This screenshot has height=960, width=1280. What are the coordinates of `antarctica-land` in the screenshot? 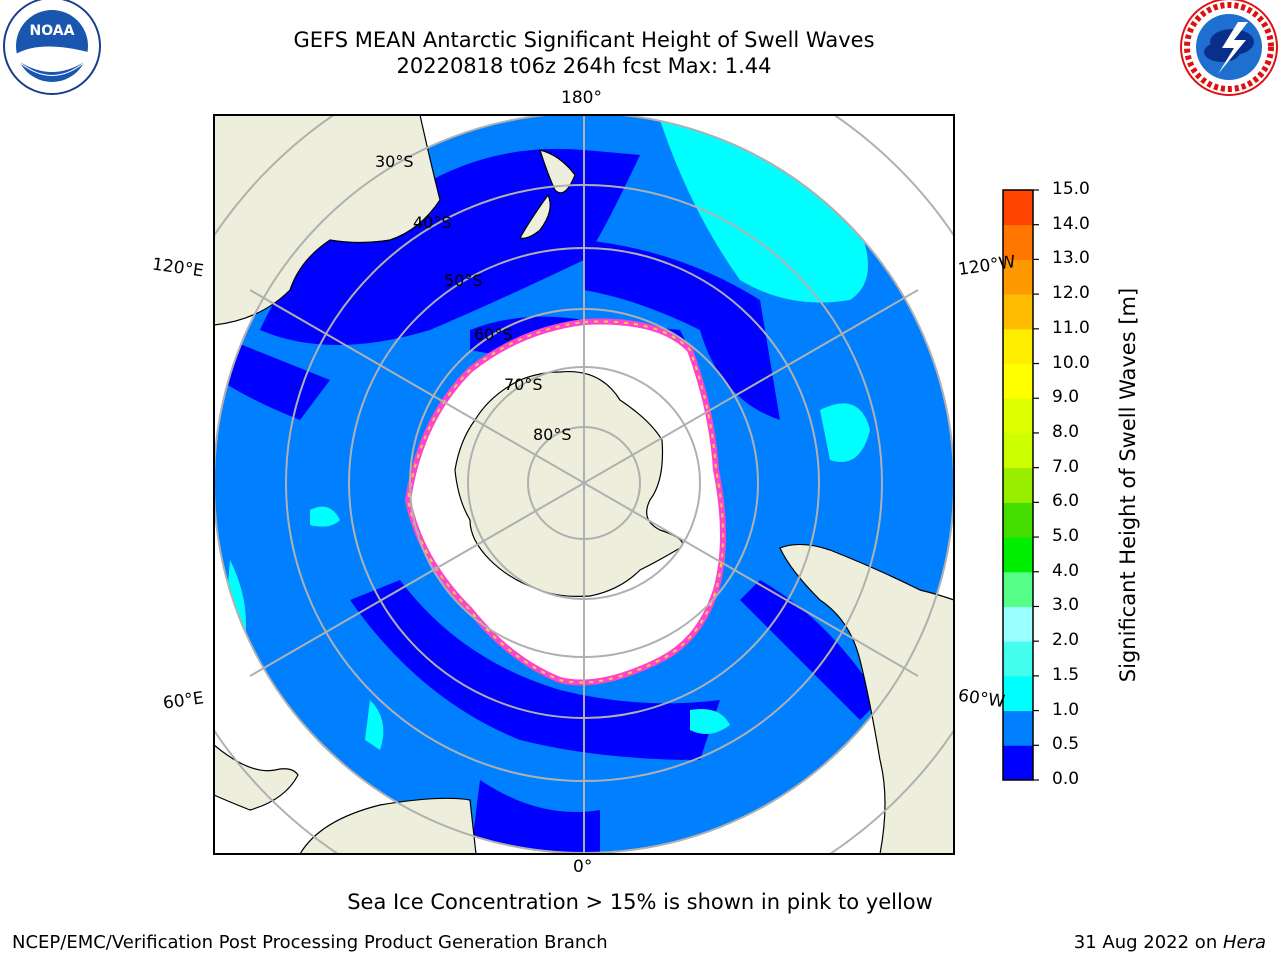 It's located at (569, 483).